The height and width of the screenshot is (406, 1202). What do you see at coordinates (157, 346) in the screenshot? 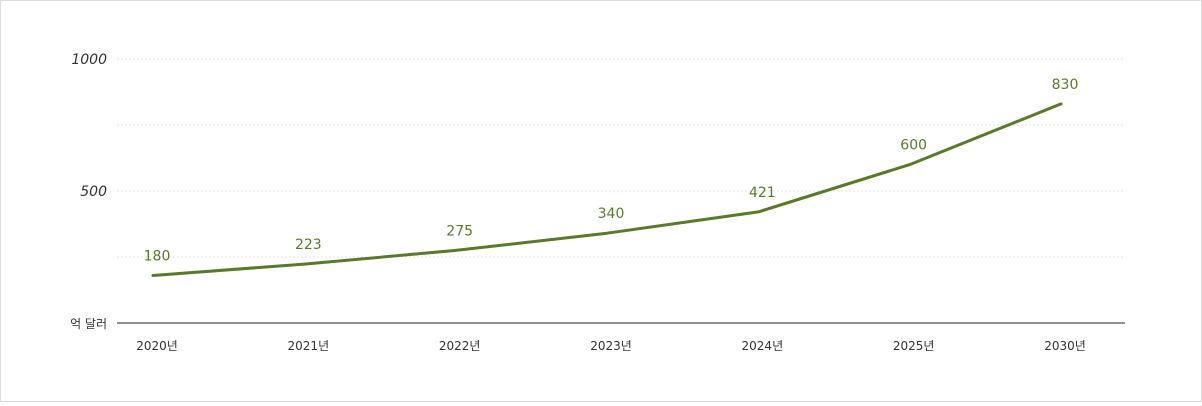
I see `x-tick-label: 2020년` at bounding box center [157, 346].